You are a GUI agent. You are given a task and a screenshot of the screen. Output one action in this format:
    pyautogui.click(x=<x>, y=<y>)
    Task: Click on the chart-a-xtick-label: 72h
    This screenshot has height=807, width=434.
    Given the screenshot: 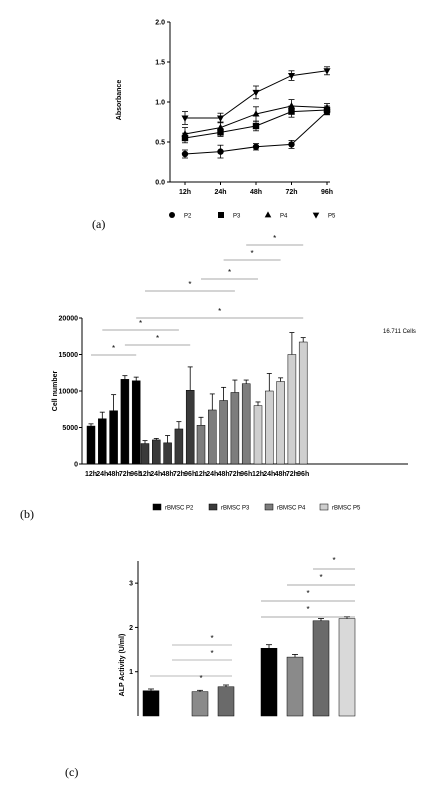 What is the action you would take?
    pyautogui.click(x=291, y=192)
    